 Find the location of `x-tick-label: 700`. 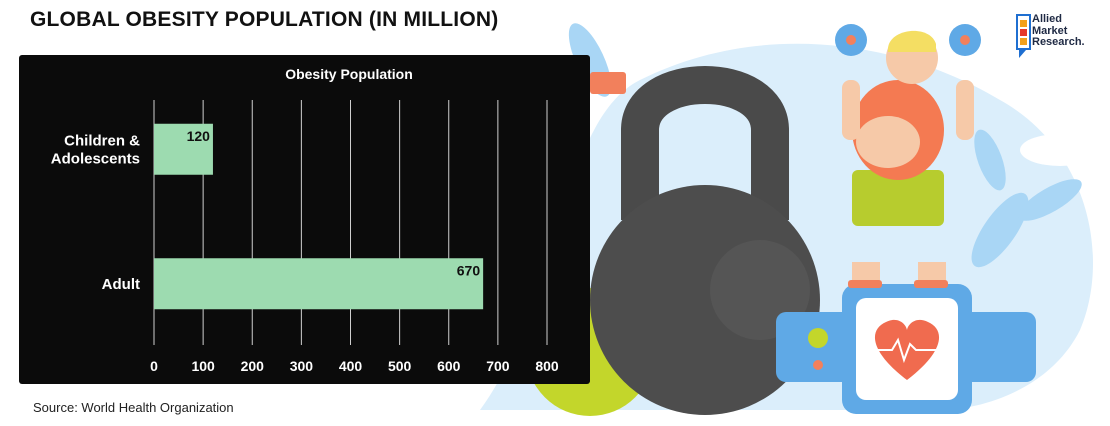

x-tick-label: 700 is located at coordinates (498, 366).